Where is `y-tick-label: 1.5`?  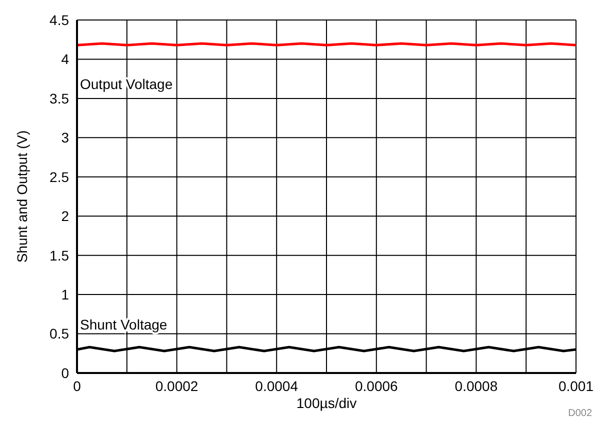
y-tick-label: 1.5 is located at coordinates (60, 255).